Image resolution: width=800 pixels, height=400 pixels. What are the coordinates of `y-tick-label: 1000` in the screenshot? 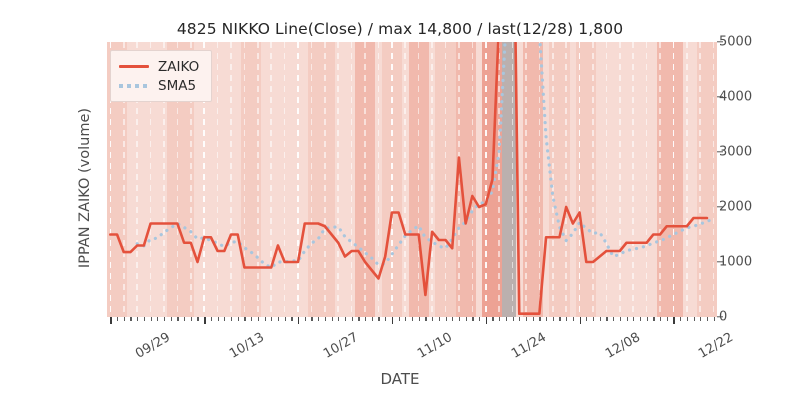 It's located at (736, 262).